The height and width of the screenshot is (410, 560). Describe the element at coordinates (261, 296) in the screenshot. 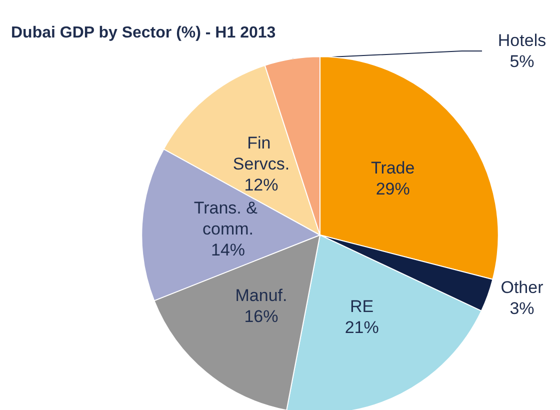

I see `slice-label: Manuf.` at that location.